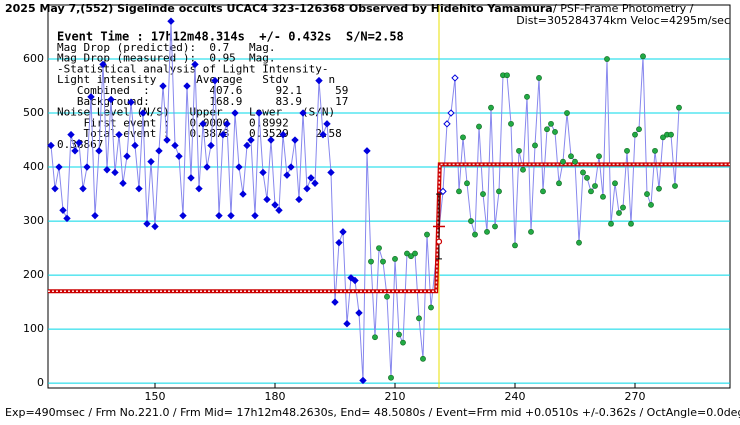 The height and width of the screenshot is (425, 740). Describe the element at coordinates (155, 396) in the screenshot. I see `x-tick-label: 150` at that location.